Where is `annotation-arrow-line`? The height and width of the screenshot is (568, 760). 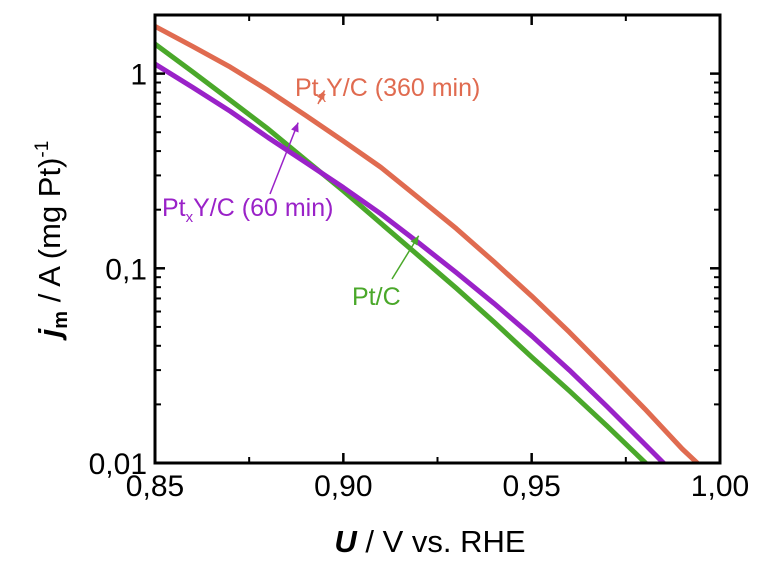
annotation-arrow-line is located at coordinates (284, 158).